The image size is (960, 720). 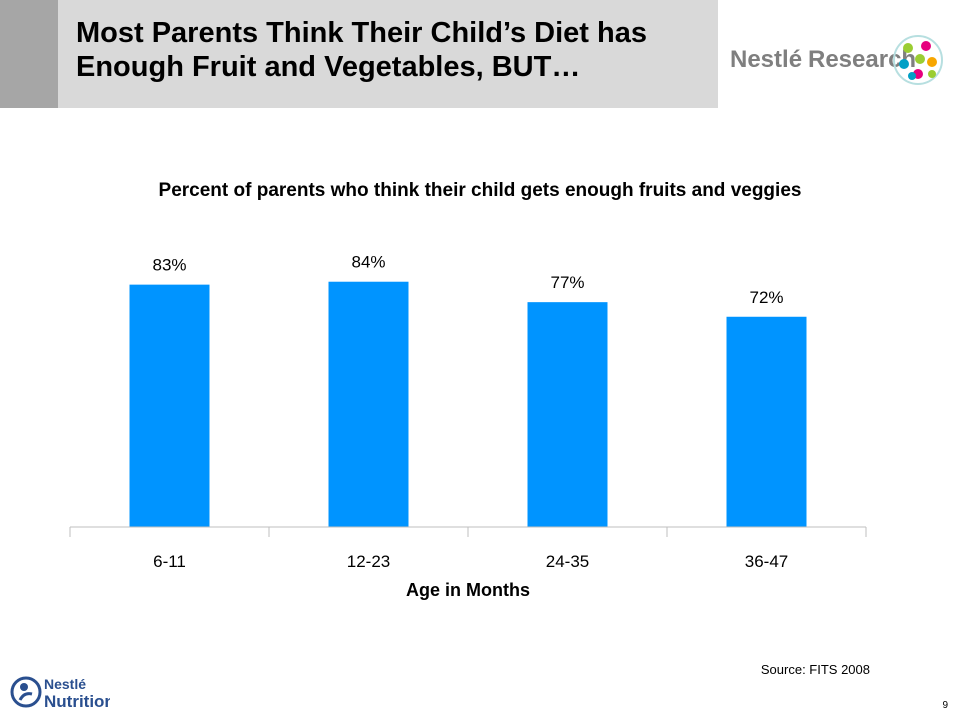 What do you see at coordinates (26, 692) in the screenshot?
I see `nutrition-emblem-icon` at bounding box center [26, 692].